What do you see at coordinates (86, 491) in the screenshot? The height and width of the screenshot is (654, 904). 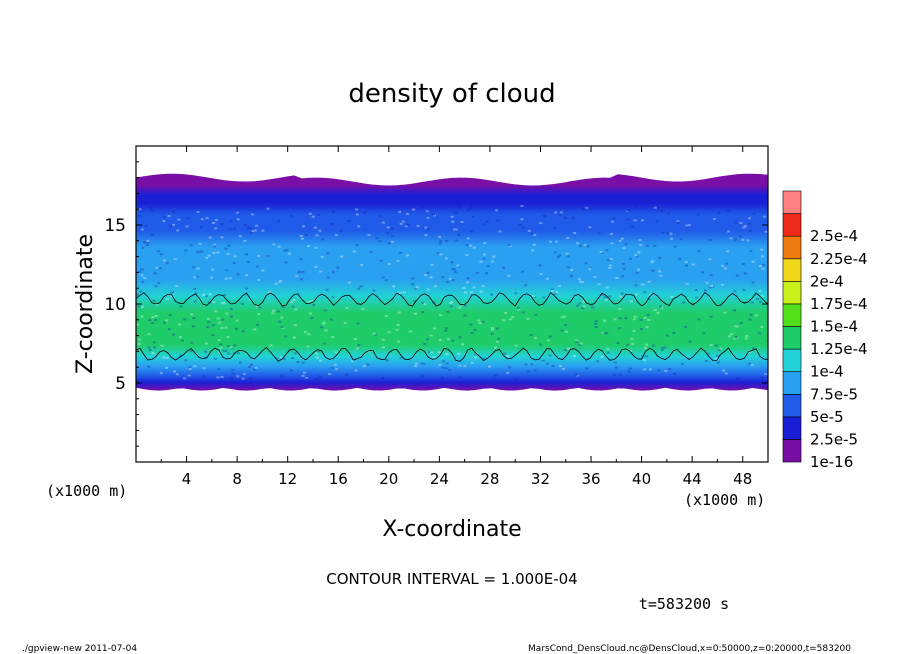 I see `x-unit-left: (x1000 m)` at bounding box center [86, 491].